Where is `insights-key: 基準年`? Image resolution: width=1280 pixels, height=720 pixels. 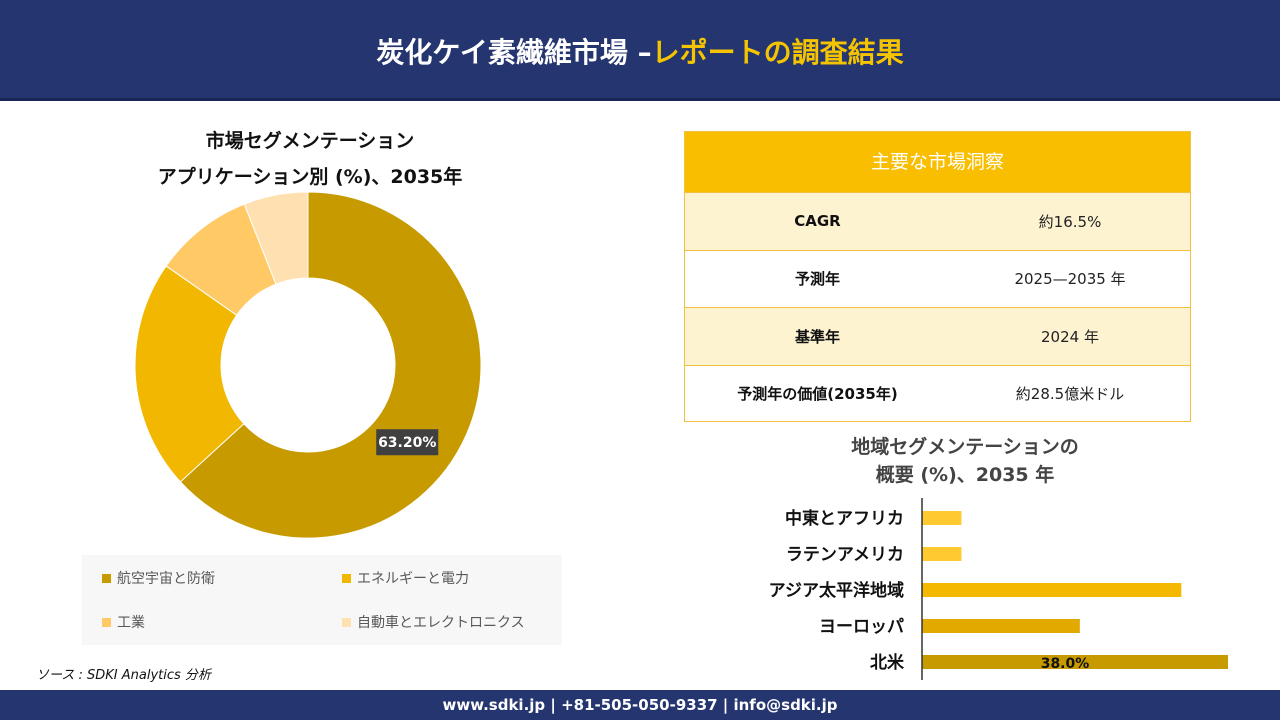
insights-key: 基準年 is located at coordinates (817, 336).